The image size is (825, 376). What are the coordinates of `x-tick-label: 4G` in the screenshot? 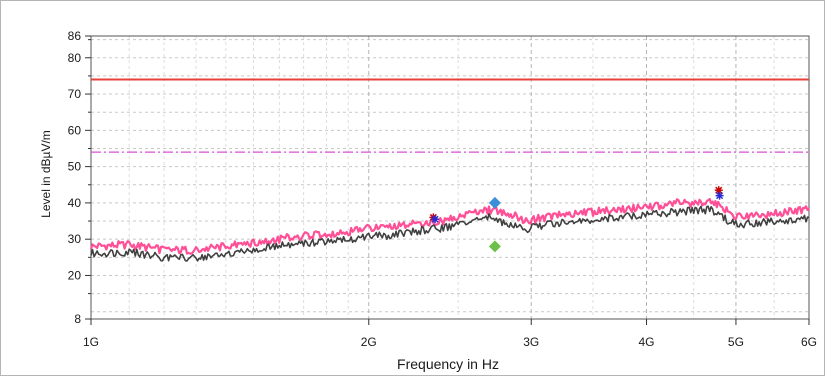 It's located at (647, 342).